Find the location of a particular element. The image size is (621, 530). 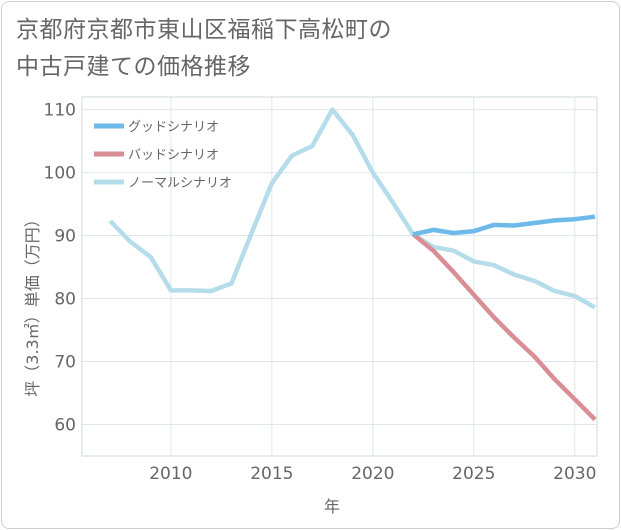

legend-label: グッドシナリオ is located at coordinates (173, 127).